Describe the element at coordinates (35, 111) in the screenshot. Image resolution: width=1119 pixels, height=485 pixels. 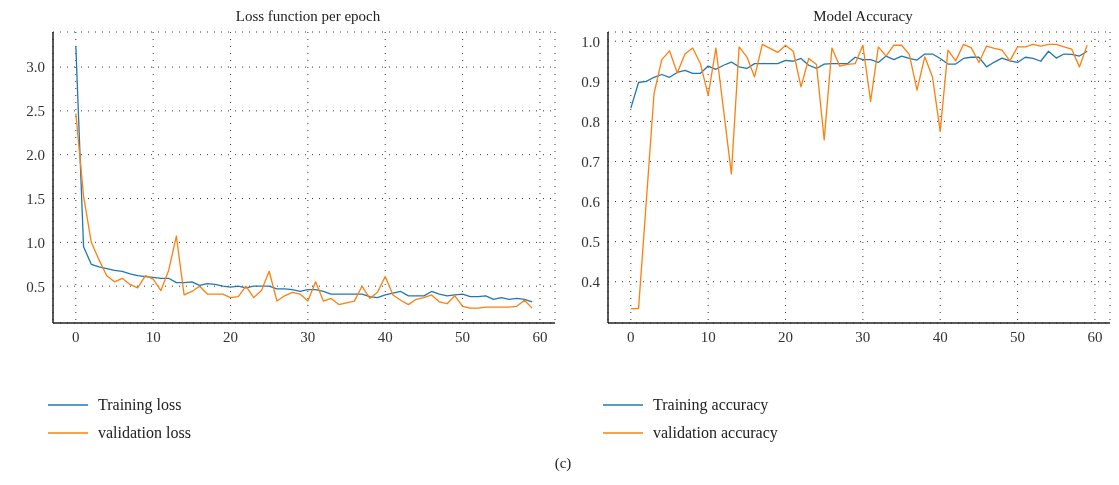
I see `y-tick-label: 2.5` at that location.